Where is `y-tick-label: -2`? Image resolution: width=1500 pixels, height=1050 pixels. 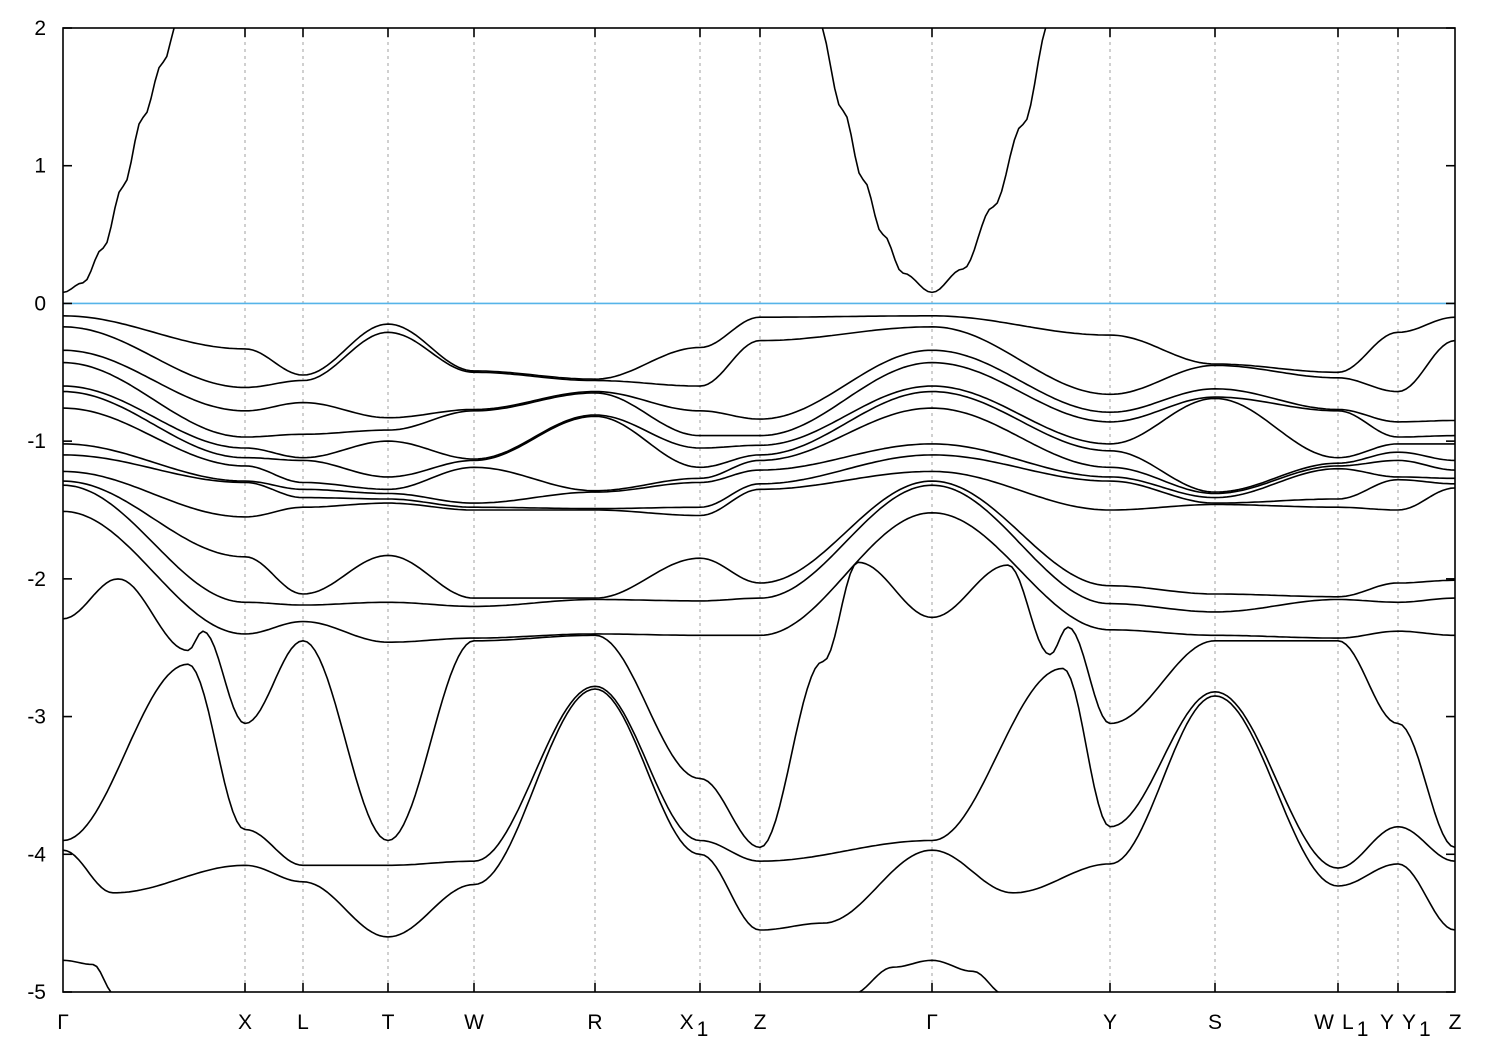 y-tick-label: -2 is located at coordinates (36, 579).